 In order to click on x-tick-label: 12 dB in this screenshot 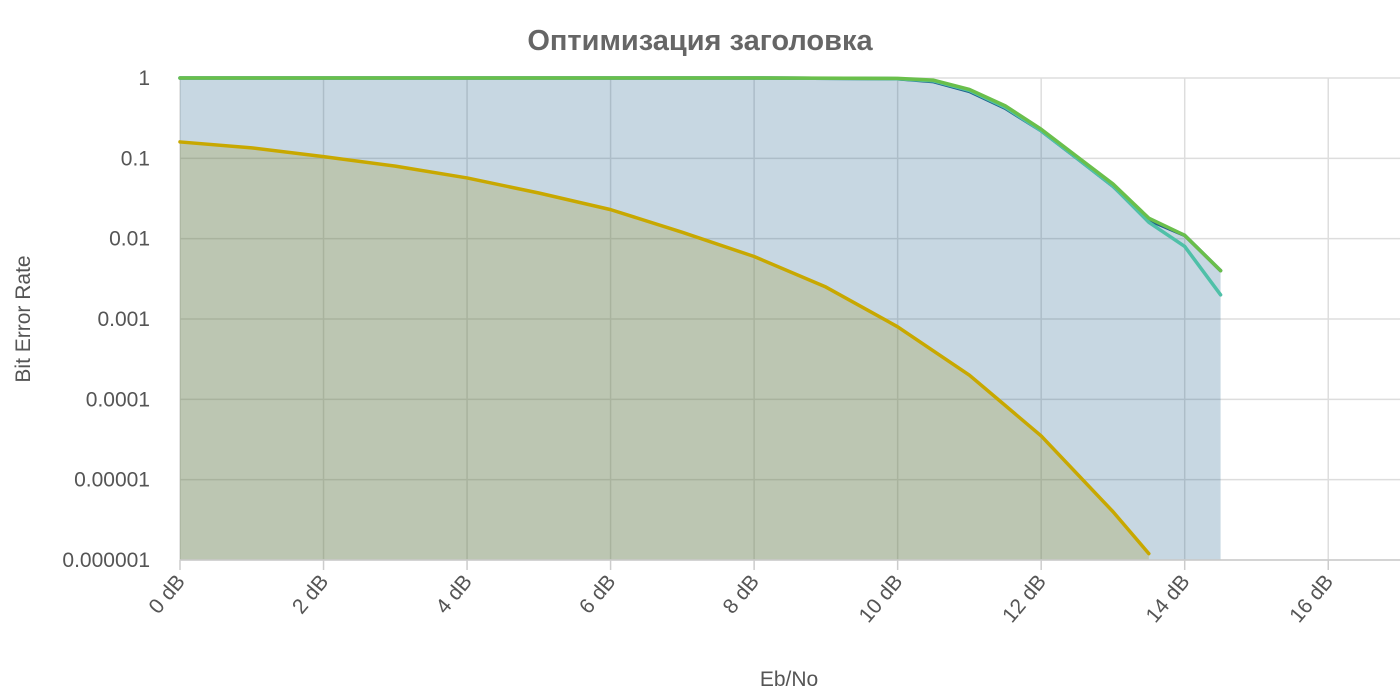, I will do `click(1024, 598)`.